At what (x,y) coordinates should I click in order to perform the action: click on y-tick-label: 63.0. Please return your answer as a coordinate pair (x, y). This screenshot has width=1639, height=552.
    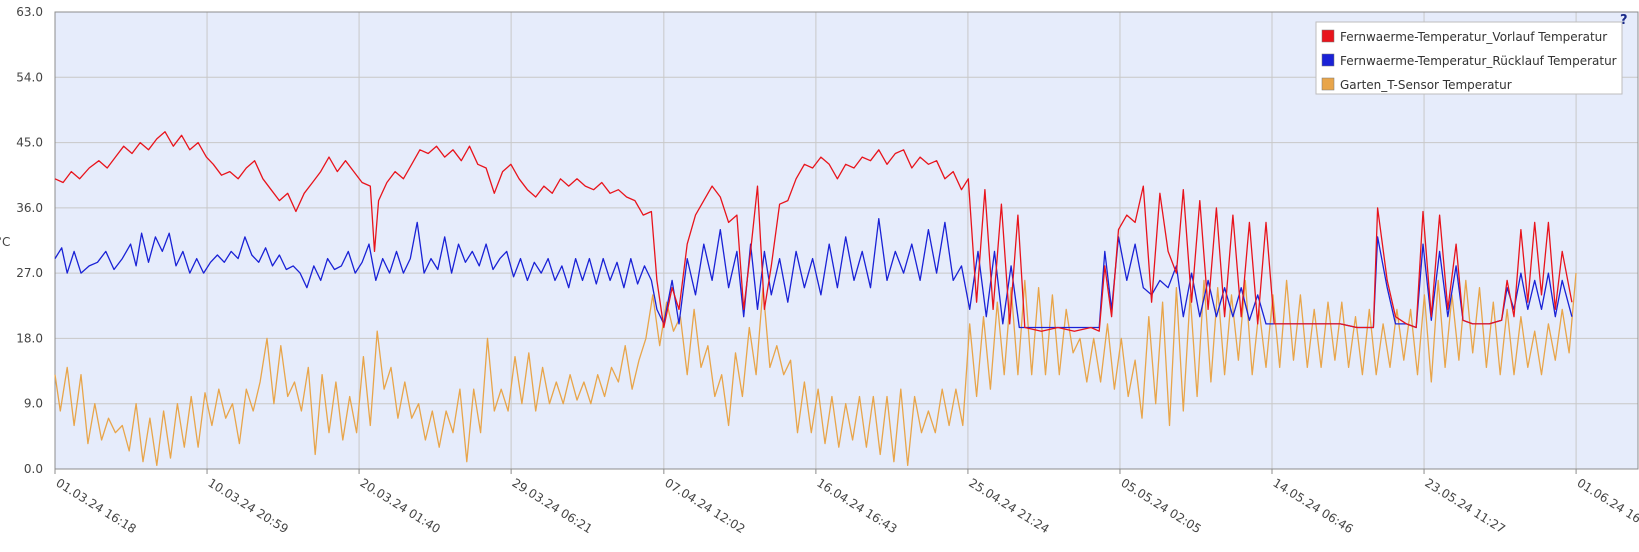
    Looking at the image, I should click on (29, 12).